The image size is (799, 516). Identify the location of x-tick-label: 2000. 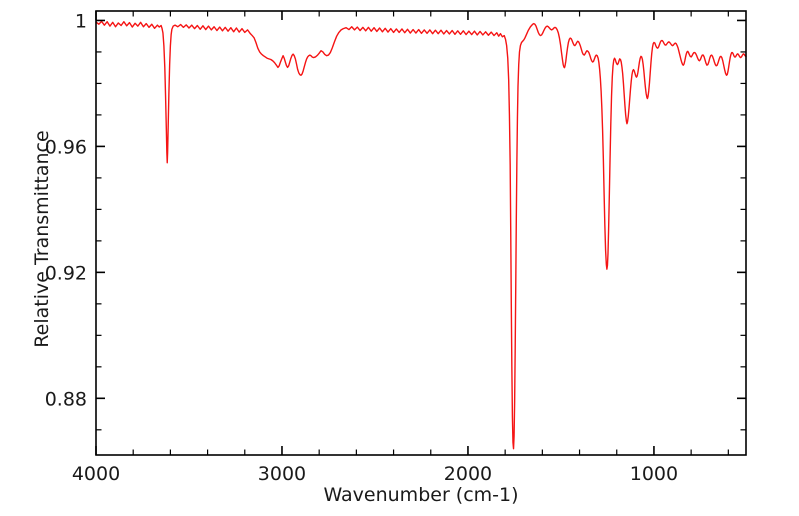
(468, 474).